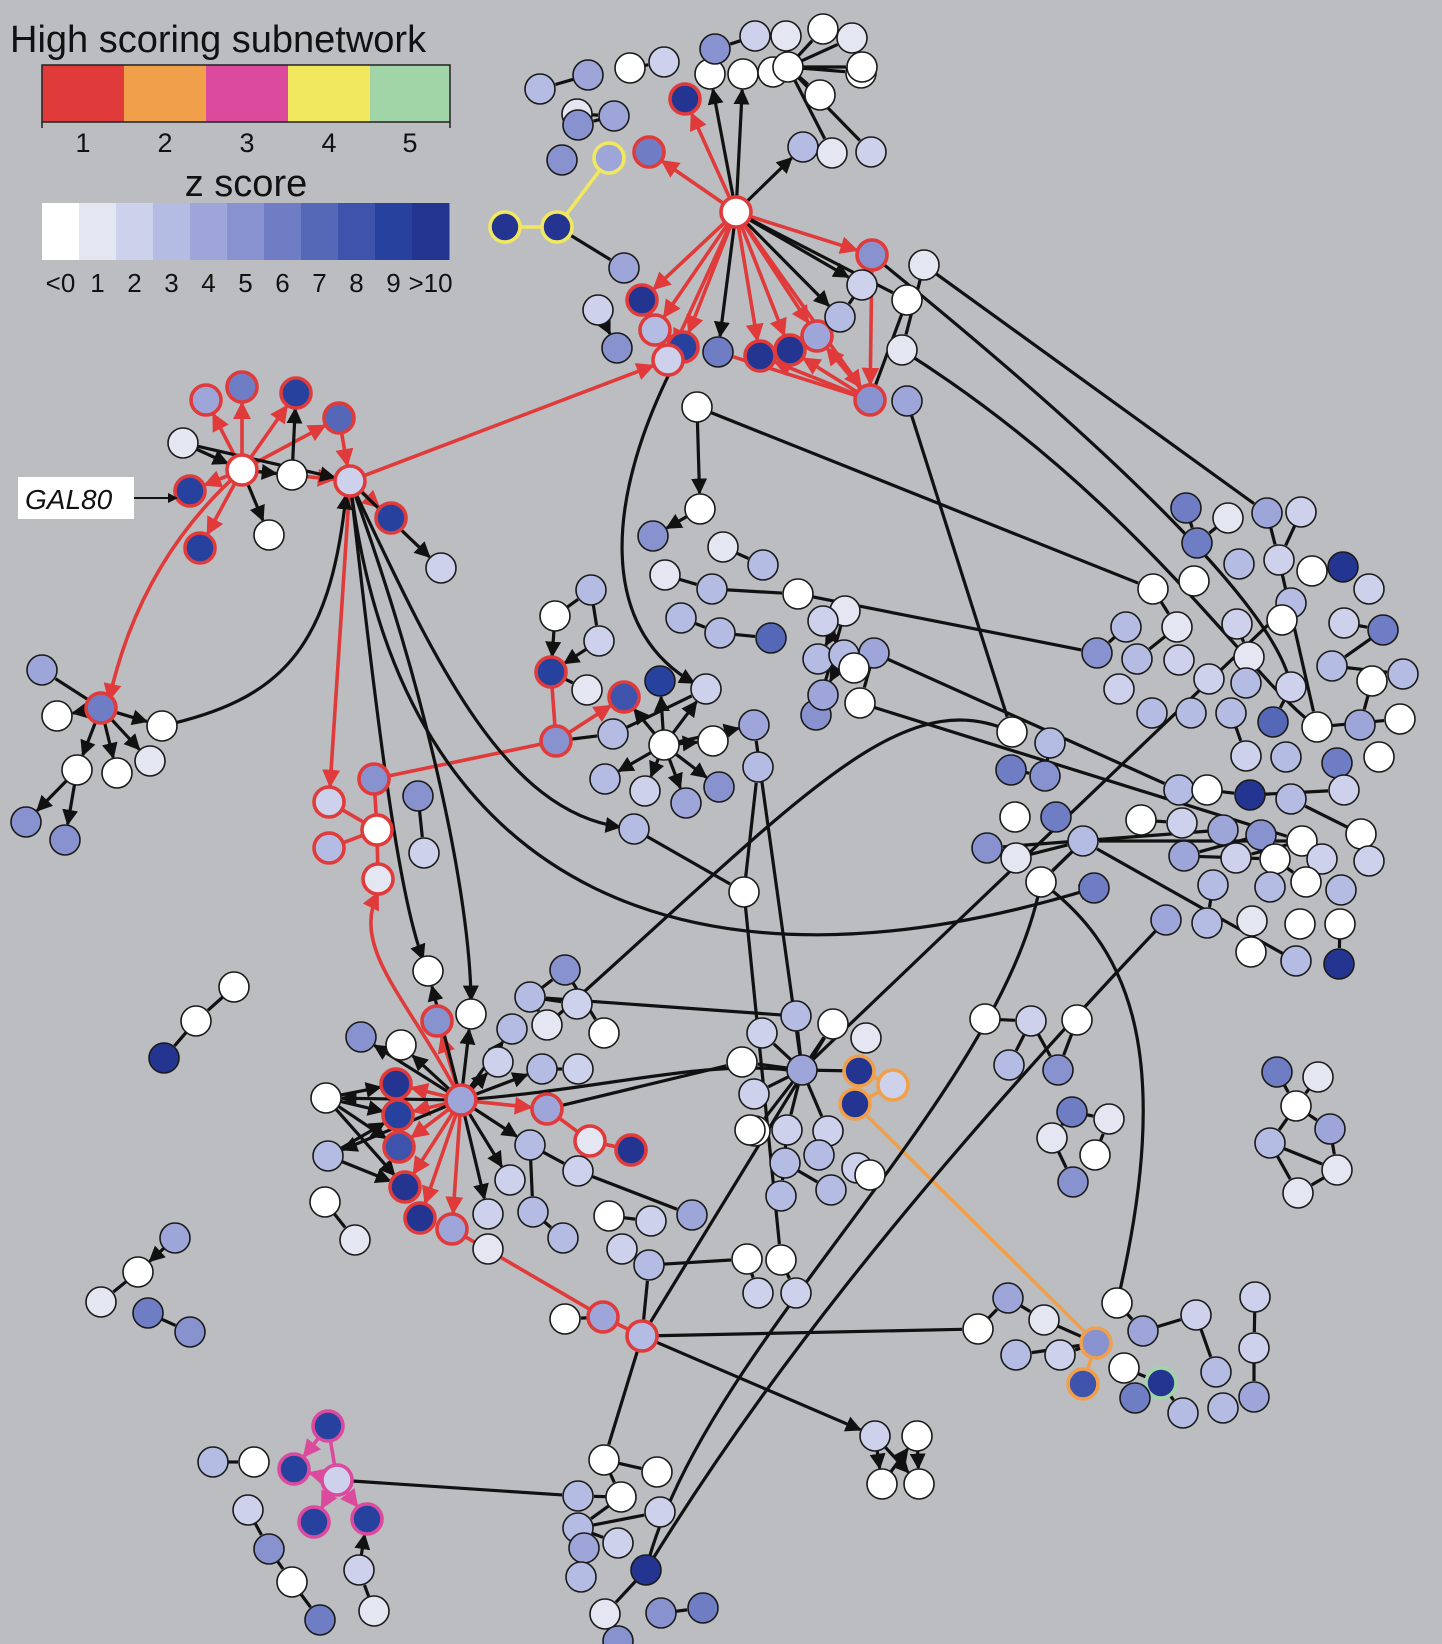 Image resolution: width=1442 pixels, height=1644 pixels. What do you see at coordinates (234, 987) in the screenshot?
I see `gene-node-l40` at bounding box center [234, 987].